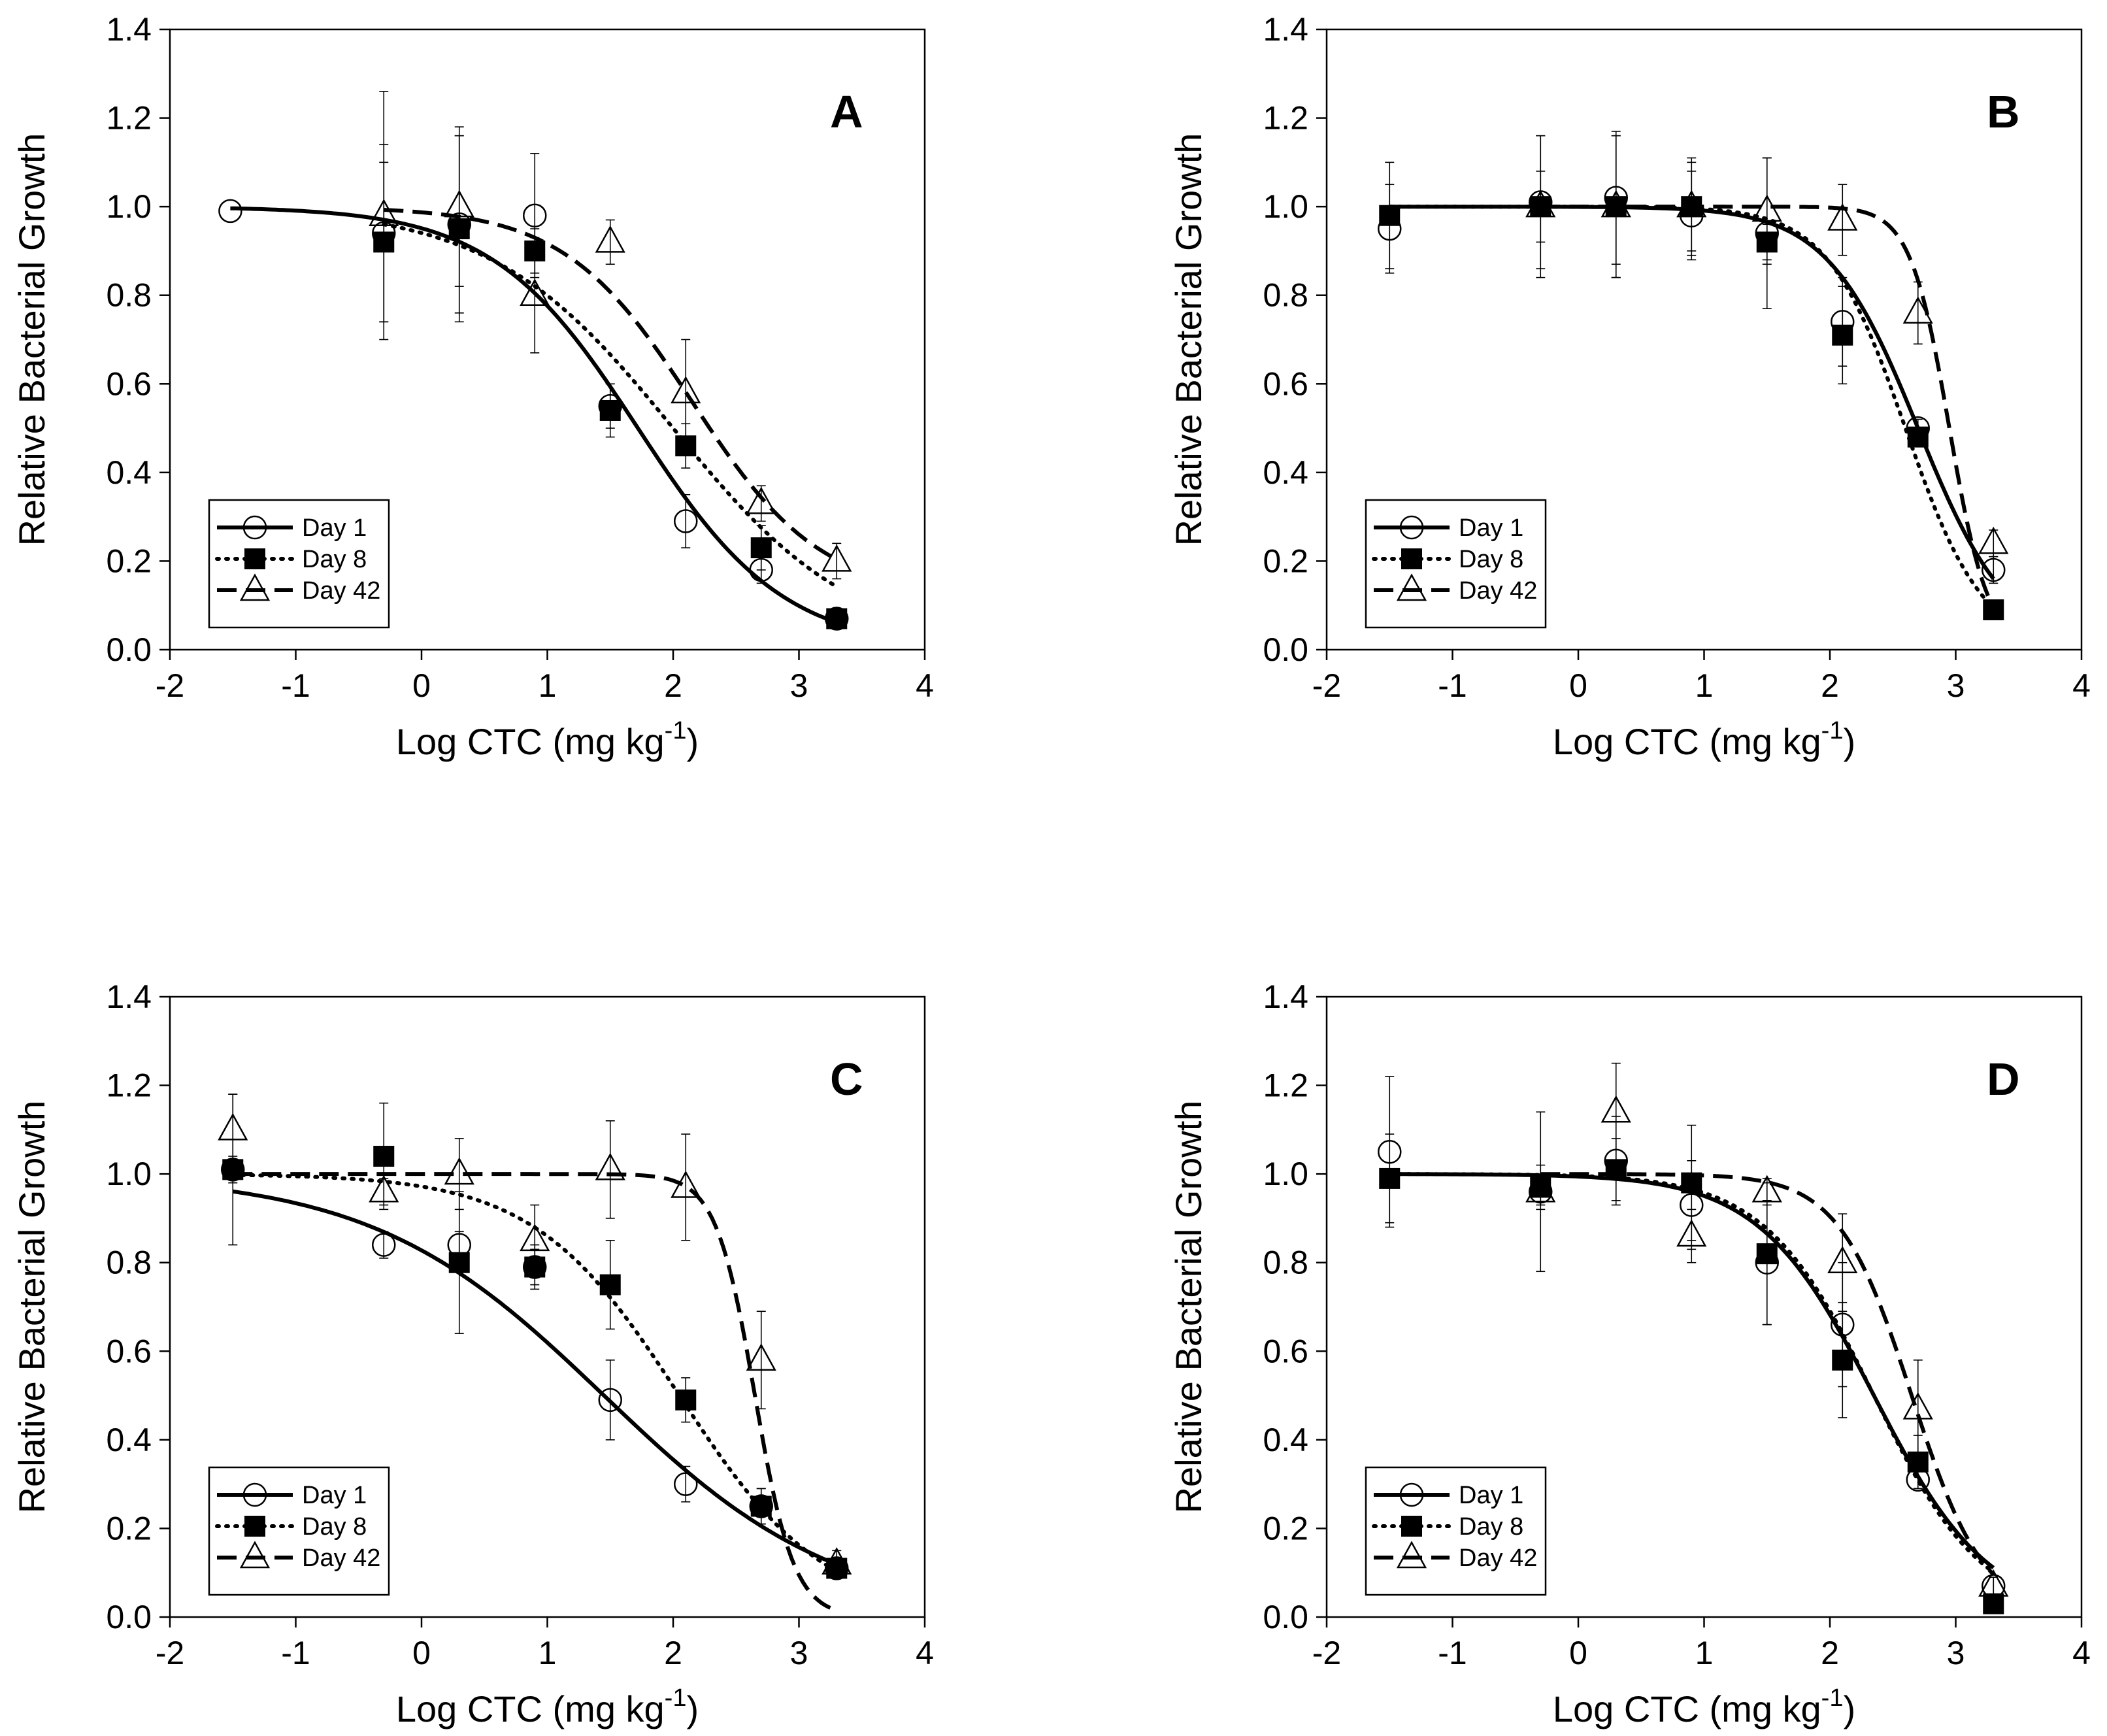 This screenshot has height=1736, width=2107. I want to click on panel-label: A, so click(846, 112).